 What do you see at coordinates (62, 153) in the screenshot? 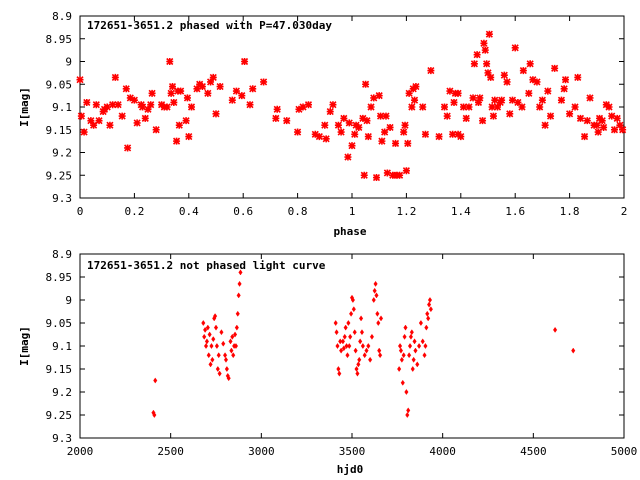
I see `y-tick-label: 9.2` at bounding box center [62, 153].